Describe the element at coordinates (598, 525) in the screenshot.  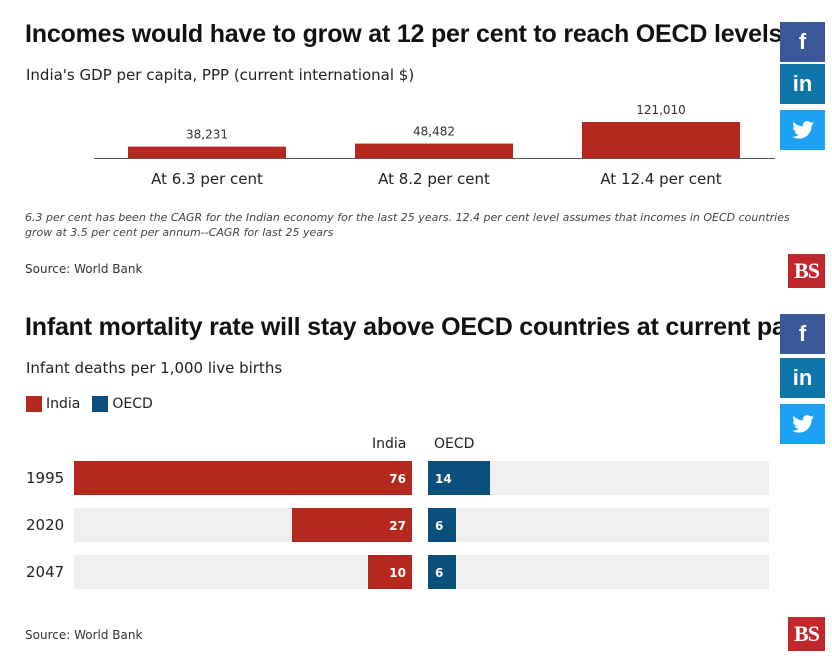
I see `oecd-track-2020` at that location.